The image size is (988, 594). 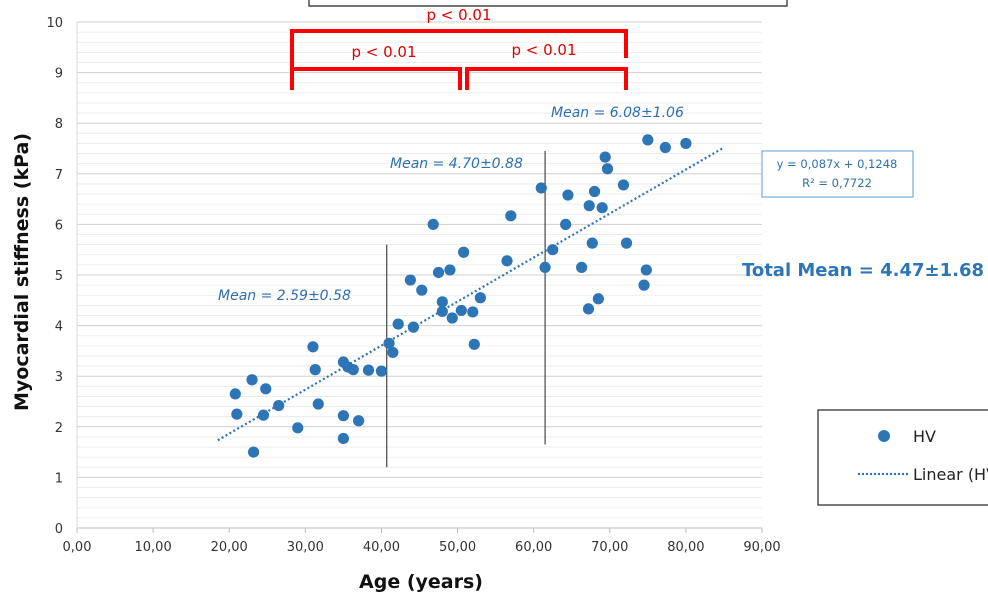 I want to click on y-axis-title: Myocardial stiffness (kPa), so click(x=22, y=272).